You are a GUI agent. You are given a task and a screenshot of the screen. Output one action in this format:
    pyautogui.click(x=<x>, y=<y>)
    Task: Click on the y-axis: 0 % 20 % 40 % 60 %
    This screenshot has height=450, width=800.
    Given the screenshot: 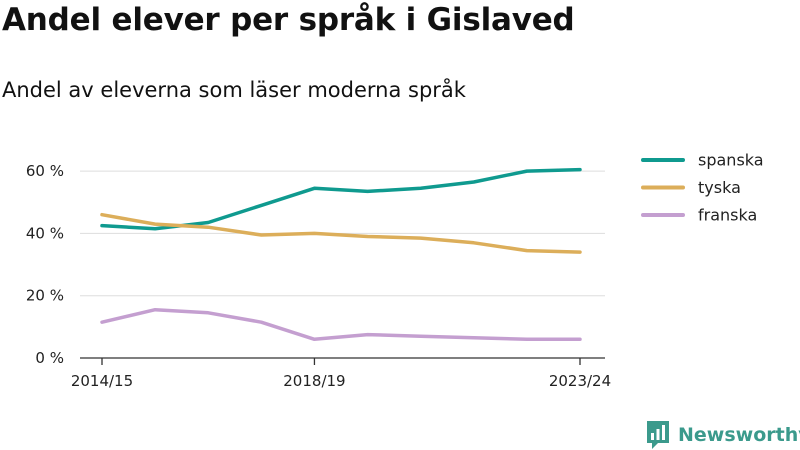 What is the action you would take?
    pyautogui.click(x=45, y=264)
    